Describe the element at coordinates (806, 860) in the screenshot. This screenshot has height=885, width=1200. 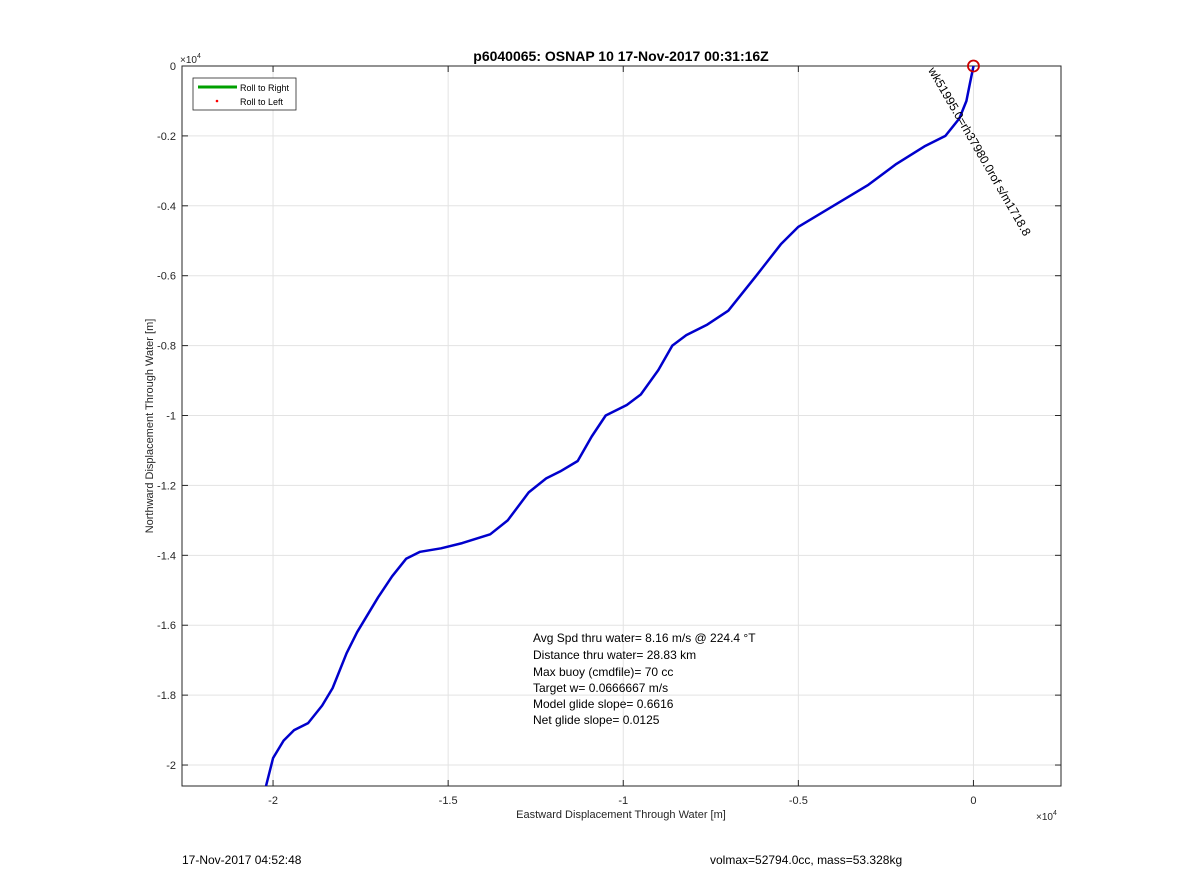
I see `footer-volmax-mass: volmax=52794.0cc, mass=53.328kg` at that location.